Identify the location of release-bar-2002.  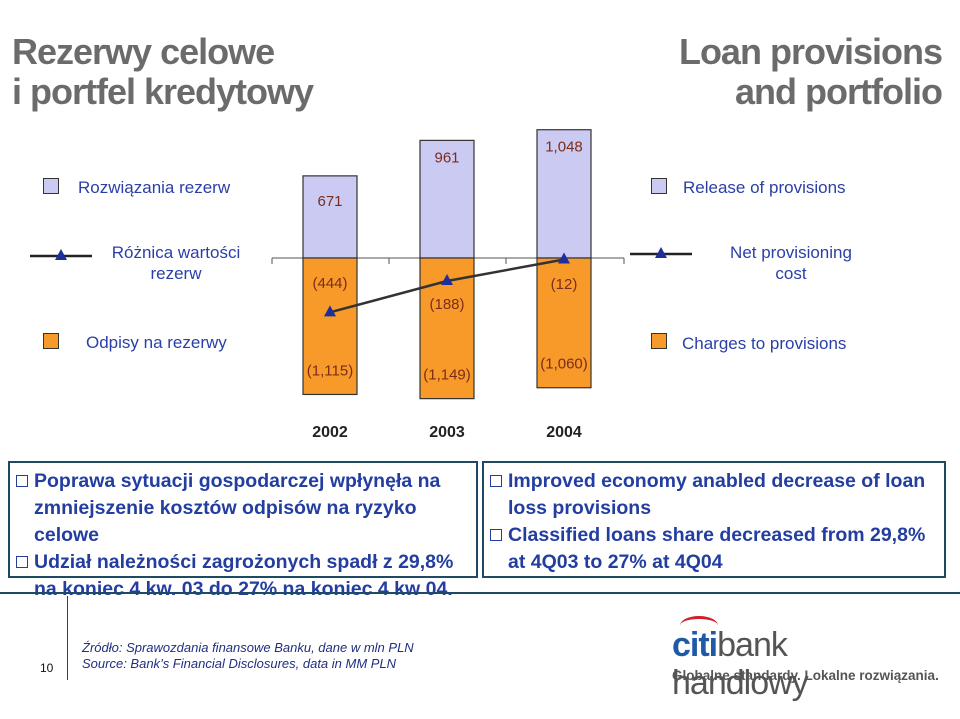
(330, 217).